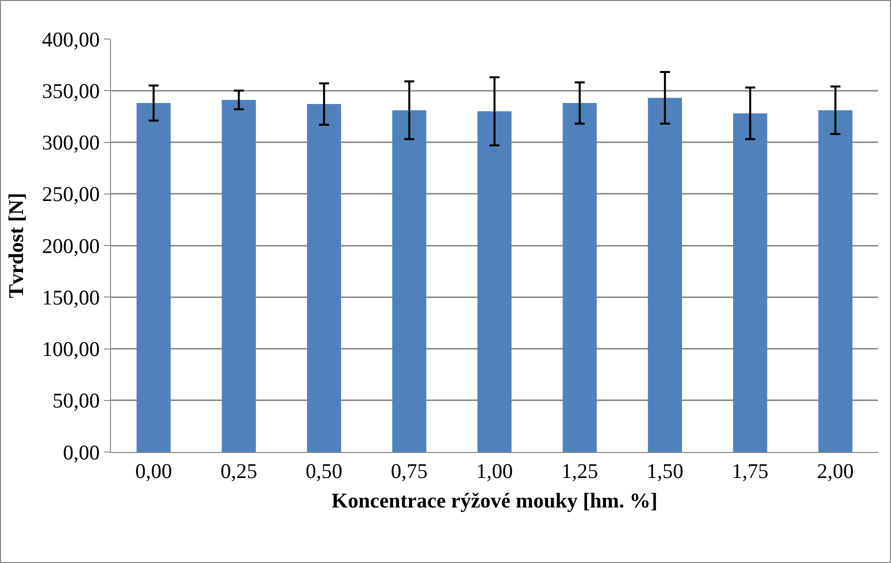 The width and height of the screenshot is (891, 563). I want to click on y-tick-label: 150,00, so click(71, 297).